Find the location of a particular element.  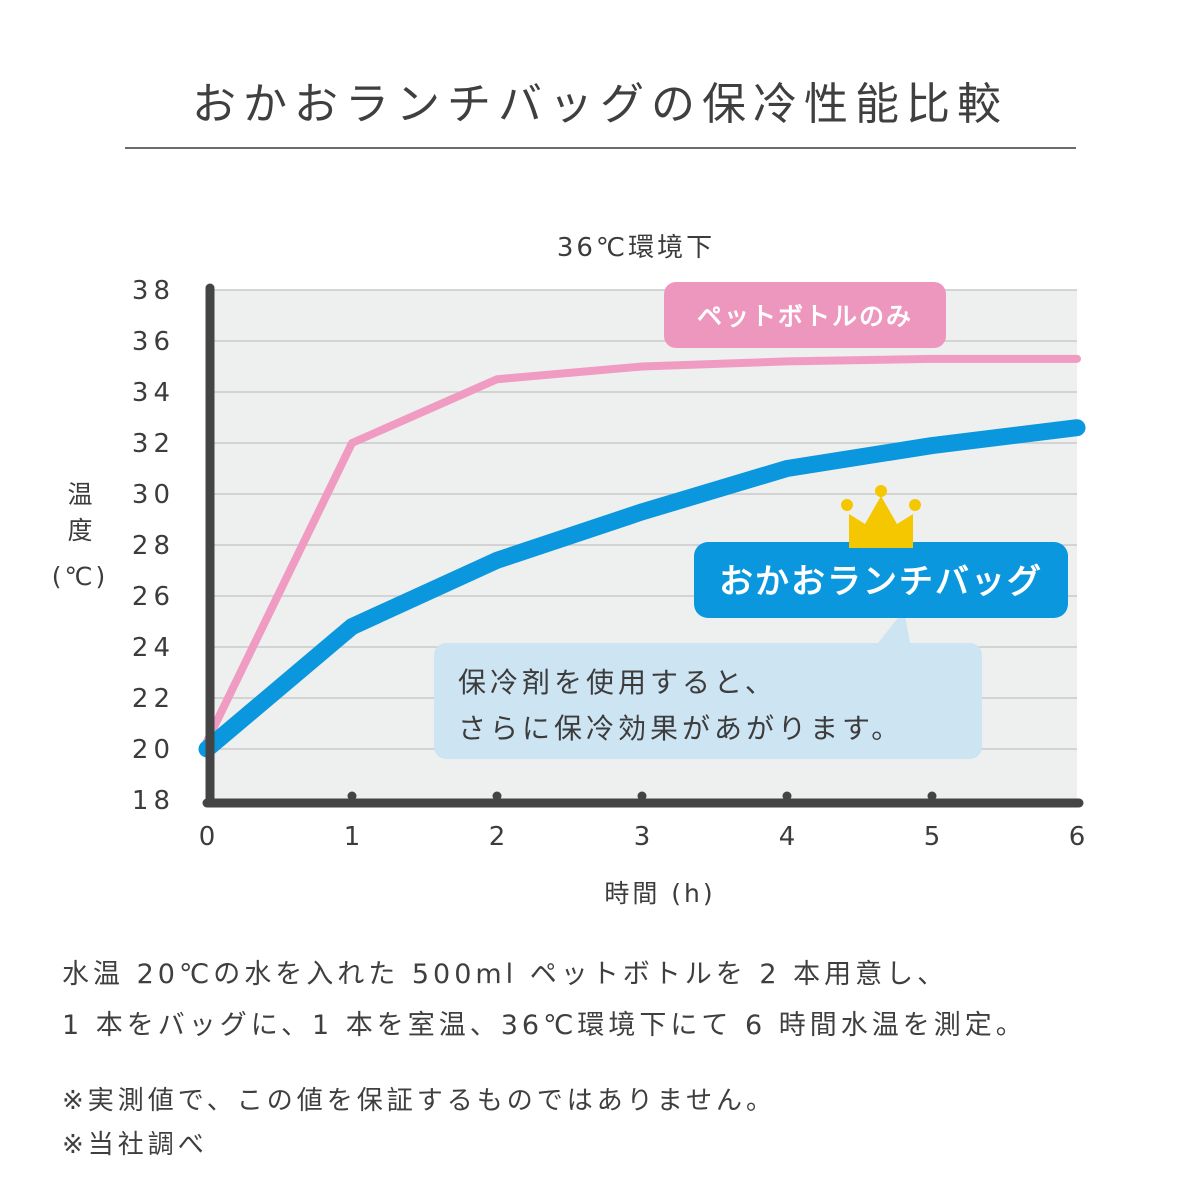

note-disclaimer: ※実測値で、この値を保証するものではありません。 is located at coordinates (419, 1101).